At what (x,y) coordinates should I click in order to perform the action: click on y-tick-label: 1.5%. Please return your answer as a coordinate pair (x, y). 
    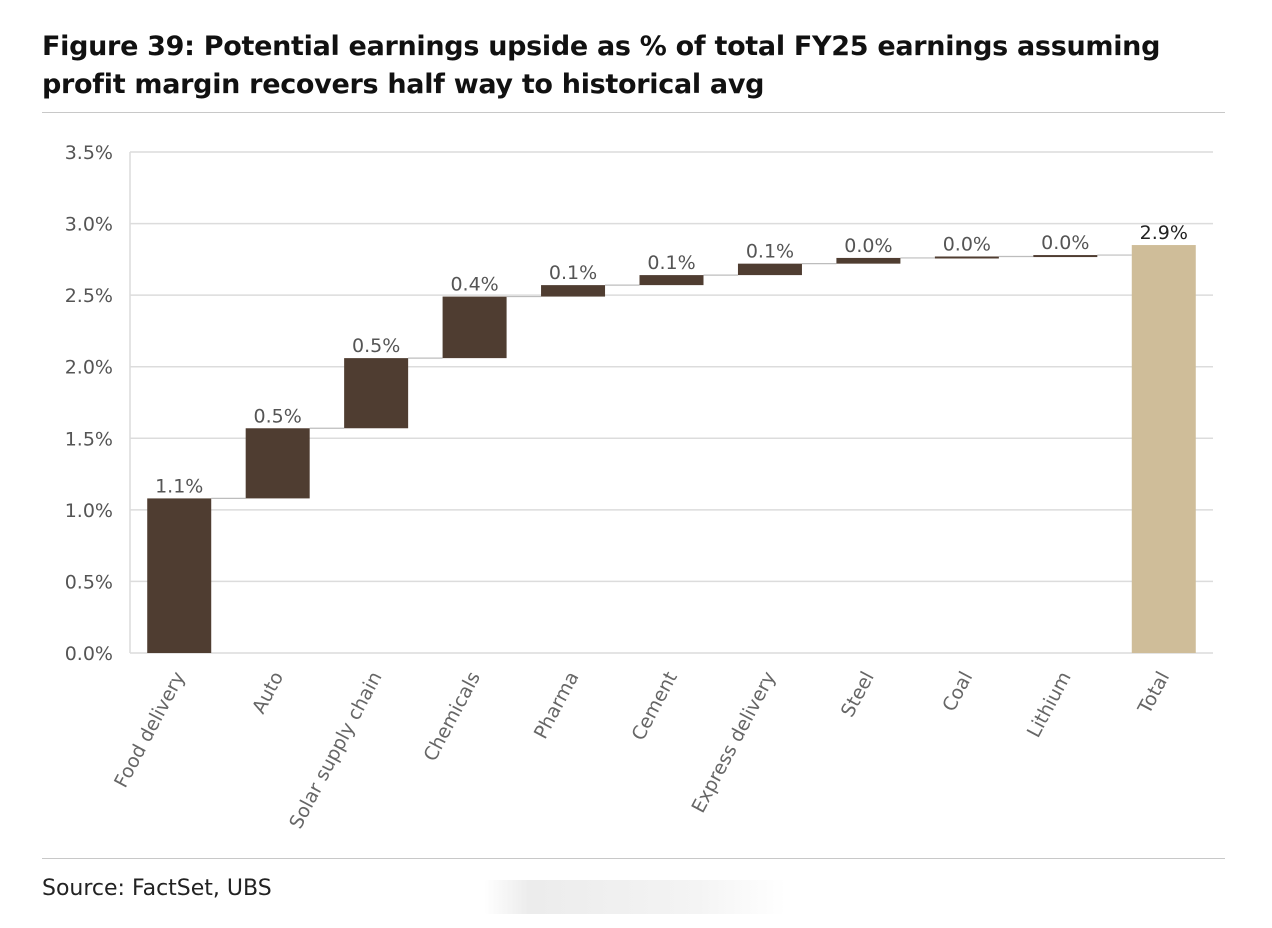
    Looking at the image, I should click on (89, 439).